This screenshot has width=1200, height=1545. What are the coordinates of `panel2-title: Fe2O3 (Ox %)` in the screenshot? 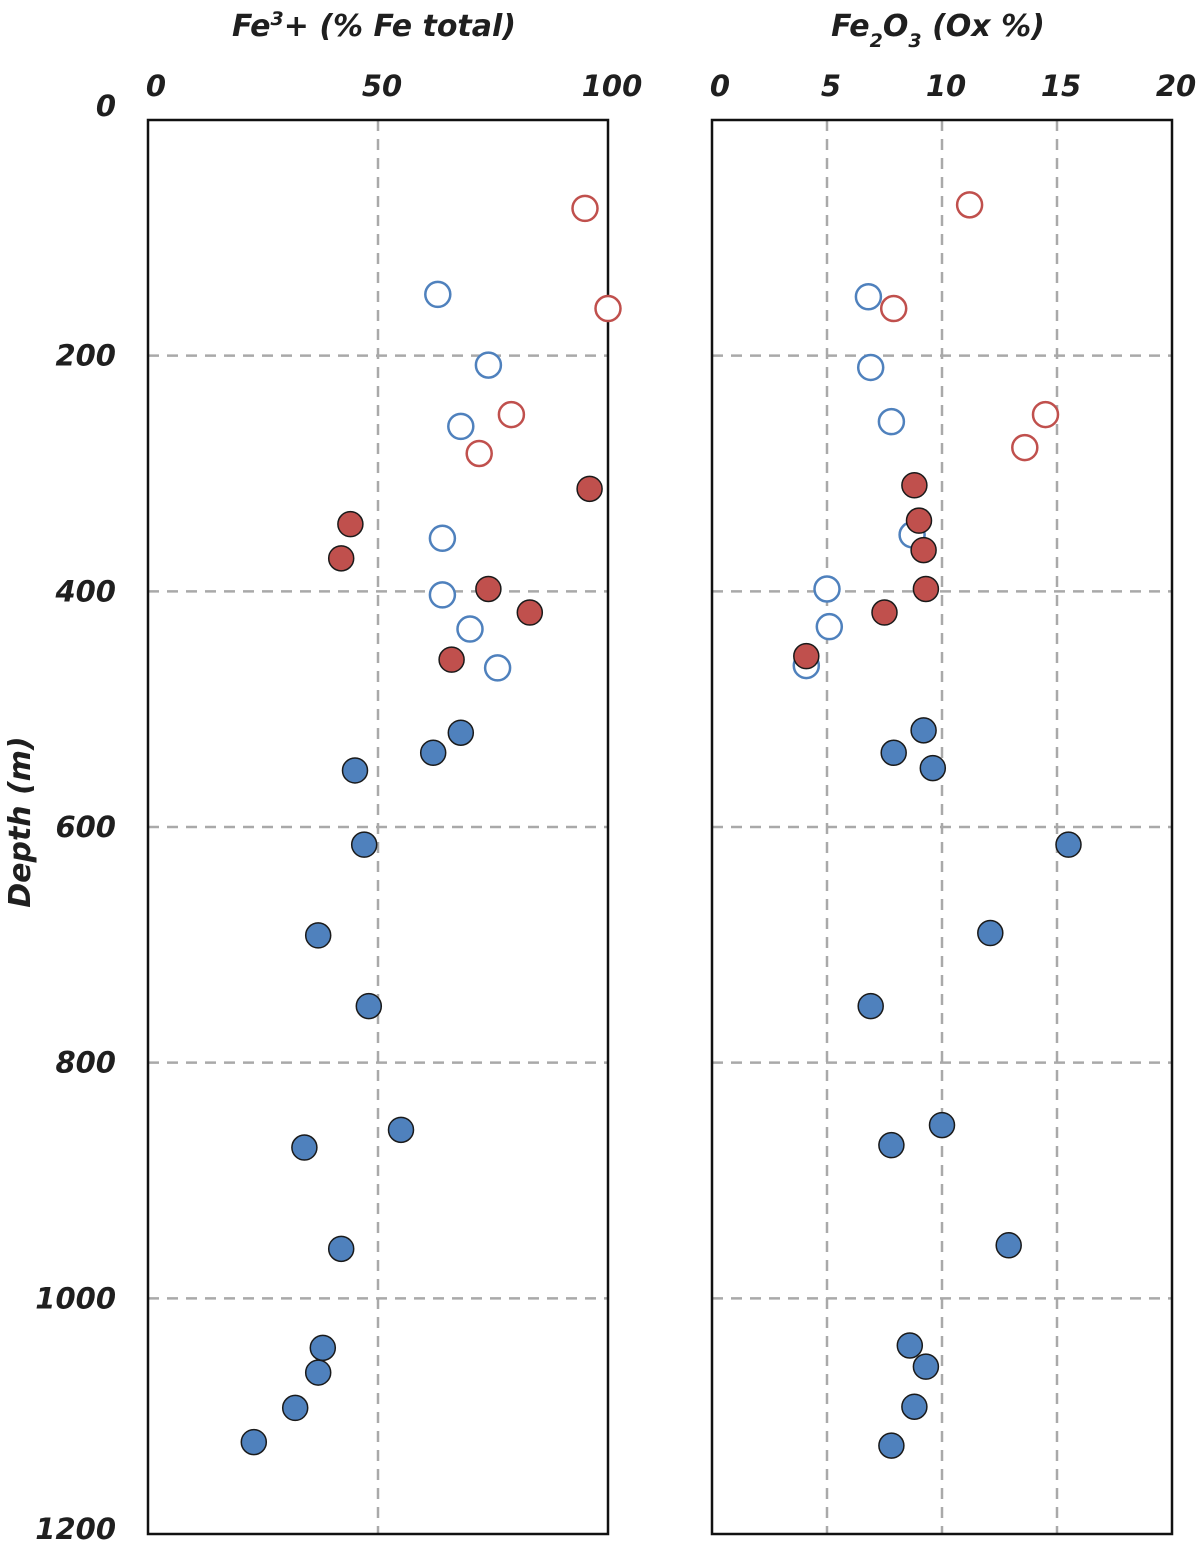 It's located at (938, 30).